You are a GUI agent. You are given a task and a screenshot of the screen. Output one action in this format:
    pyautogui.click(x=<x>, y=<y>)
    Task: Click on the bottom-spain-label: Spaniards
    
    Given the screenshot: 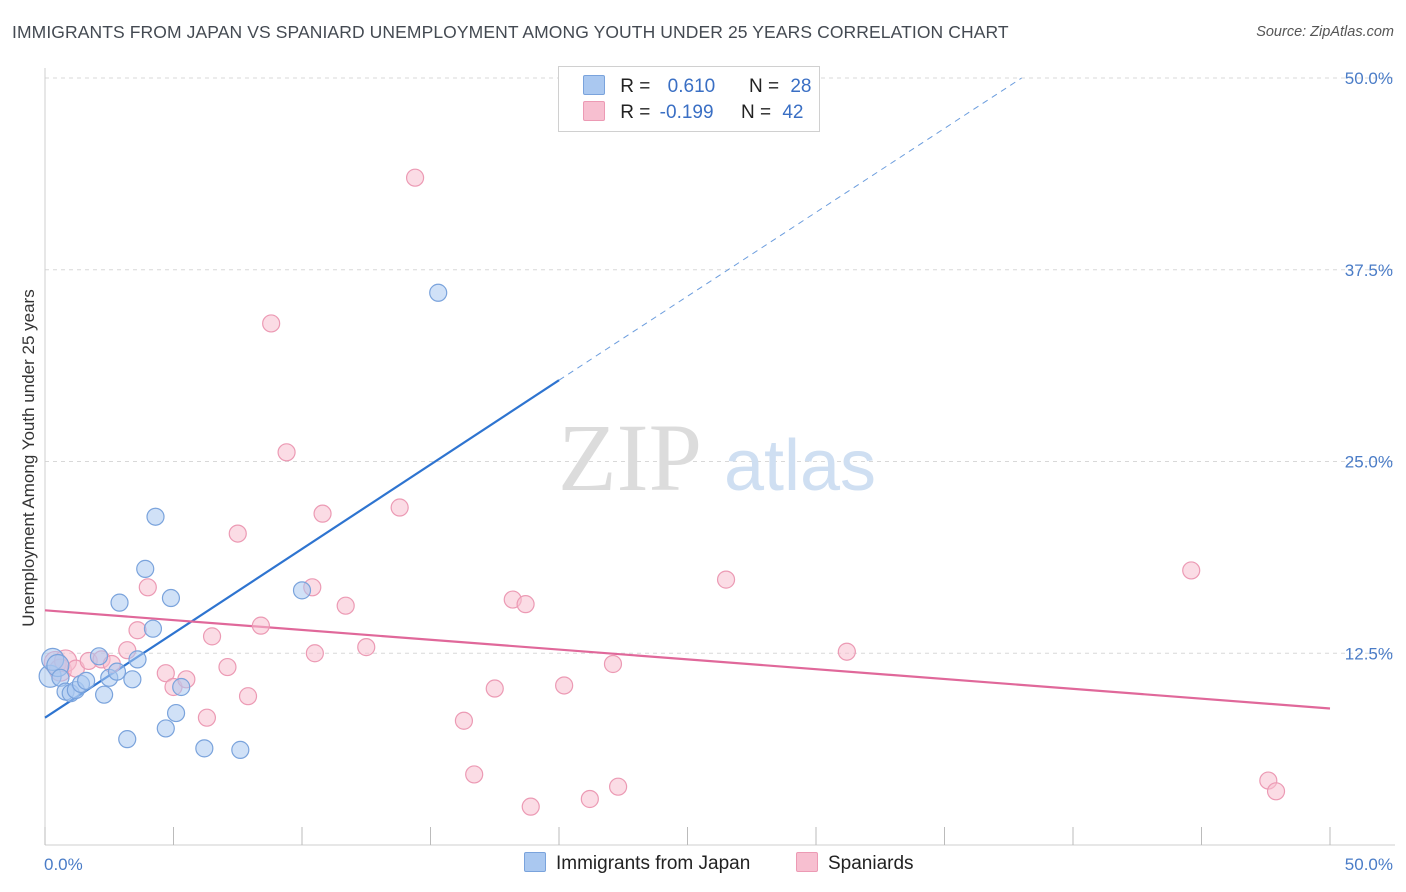 What is the action you would take?
    pyautogui.click(x=871, y=863)
    